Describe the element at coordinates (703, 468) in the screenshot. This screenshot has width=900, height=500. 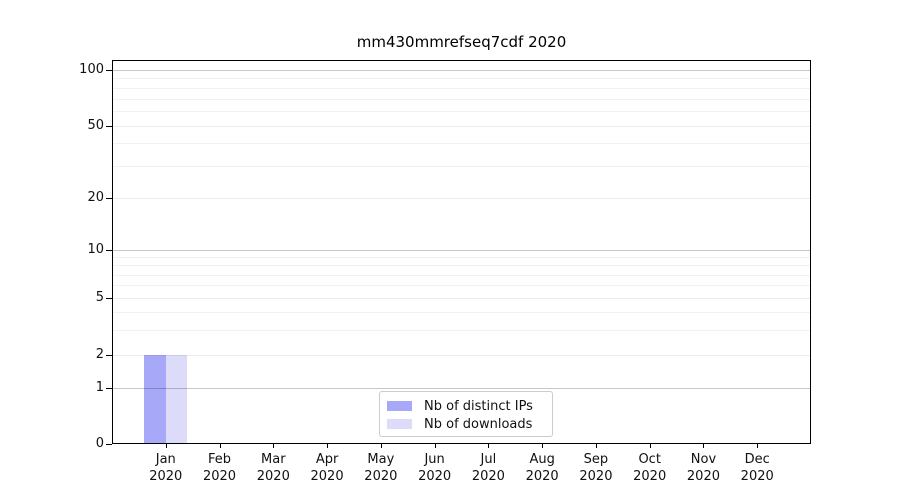
I see `x-tick-label-Nov: Nov 2020` at that location.